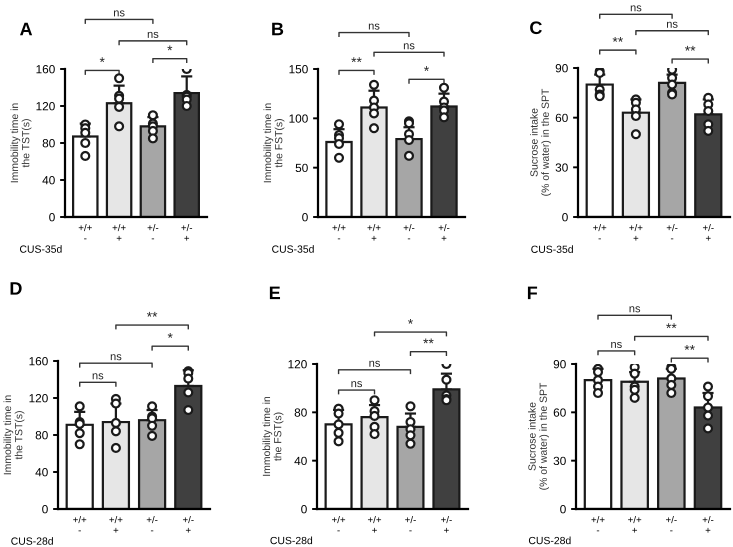 This screenshot has height=547, width=733. Describe the element at coordinates (26, 29) in the screenshot. I see `chart-title: A` at that location.